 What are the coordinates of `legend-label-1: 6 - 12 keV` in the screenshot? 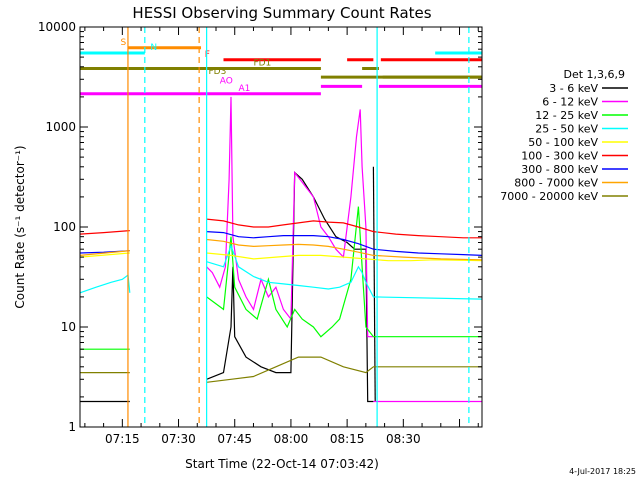 It's located at (570, 102).